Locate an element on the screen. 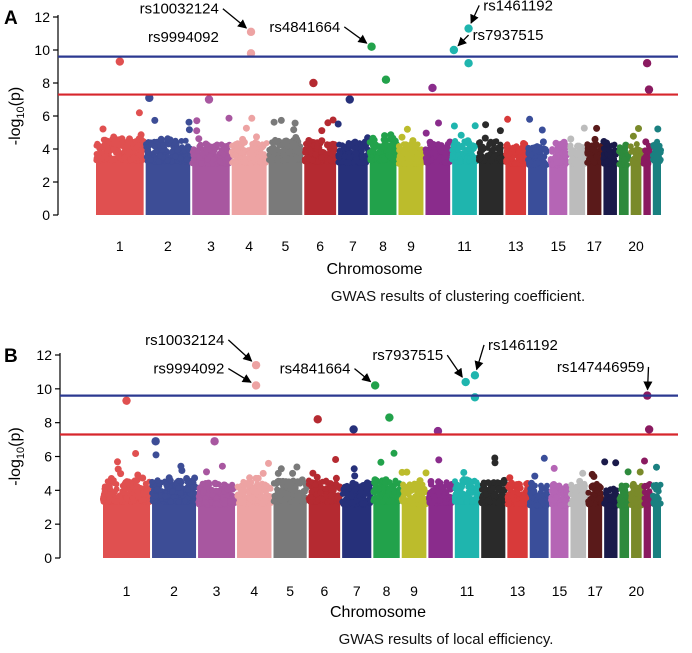 The image size is (692, 653). x-tick-label: 7 is located at coordinates (353, 246).